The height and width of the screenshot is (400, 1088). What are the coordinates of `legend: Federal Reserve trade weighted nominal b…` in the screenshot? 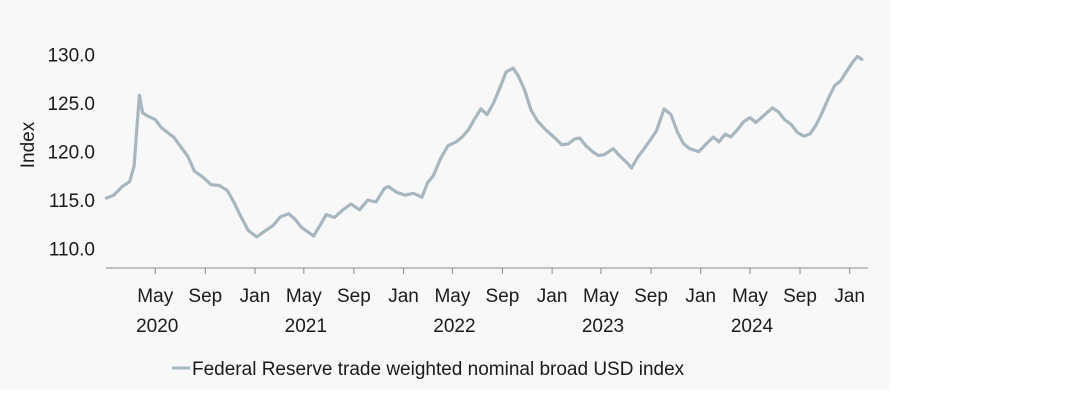 It's located at (428, 369).